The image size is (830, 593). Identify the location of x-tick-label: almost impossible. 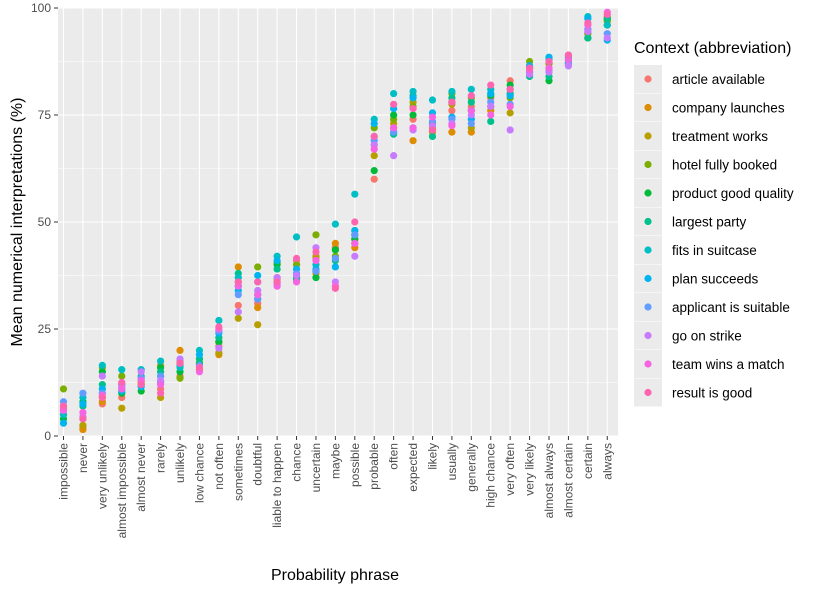
(122, 491).